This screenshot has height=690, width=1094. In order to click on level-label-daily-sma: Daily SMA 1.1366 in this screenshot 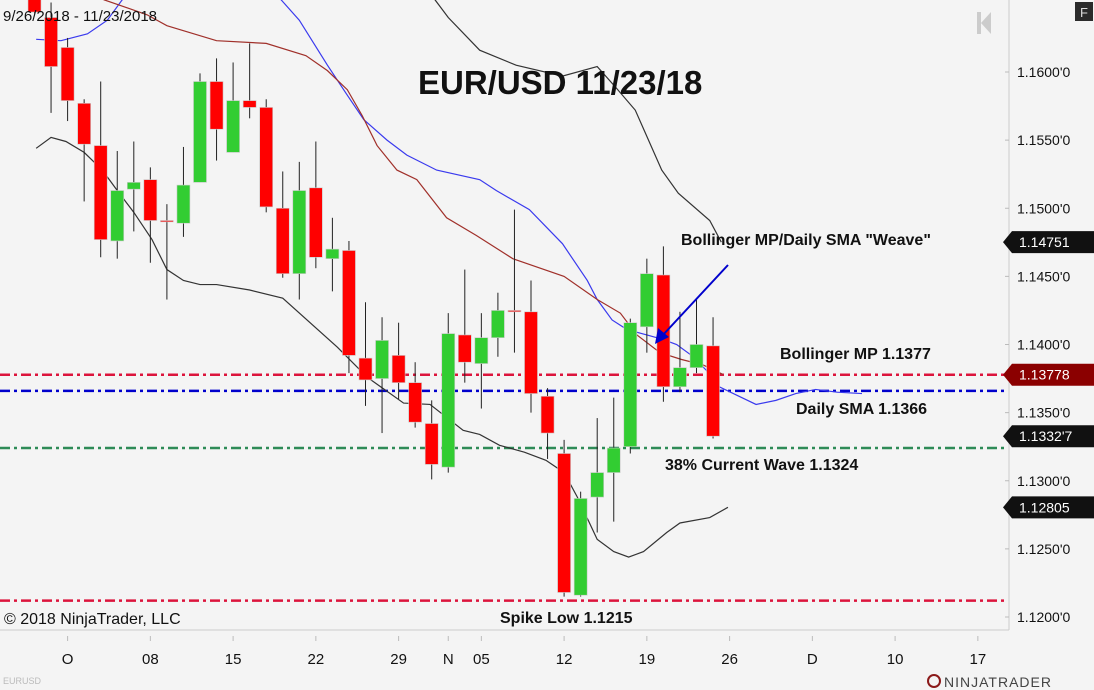, I will do `click(861, 409)`.